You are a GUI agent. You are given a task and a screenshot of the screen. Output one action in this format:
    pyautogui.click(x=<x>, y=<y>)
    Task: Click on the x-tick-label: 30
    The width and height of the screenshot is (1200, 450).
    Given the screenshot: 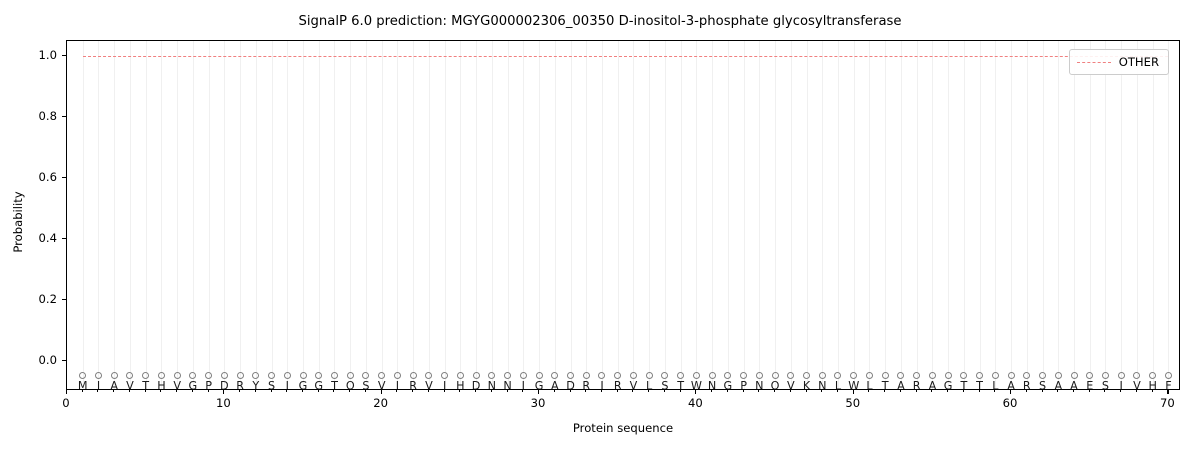 What is the action you would take?
    pyautogui.click(x=538, y=403)
    